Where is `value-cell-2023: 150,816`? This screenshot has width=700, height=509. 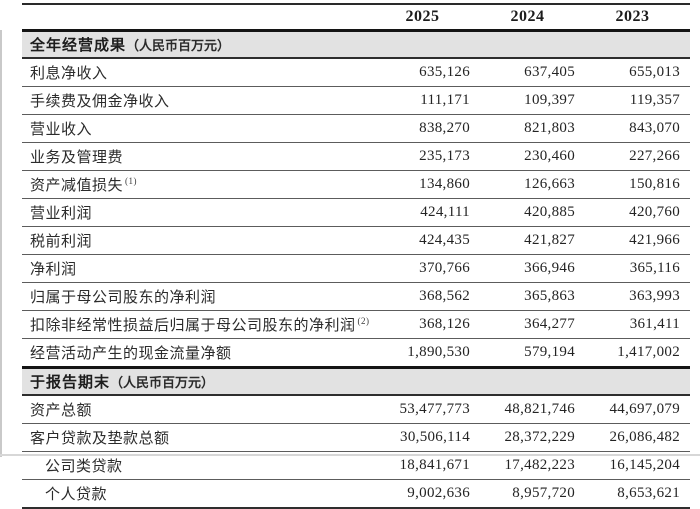
value-cell-2023: 150,816 is located at coordinates (637, 184).